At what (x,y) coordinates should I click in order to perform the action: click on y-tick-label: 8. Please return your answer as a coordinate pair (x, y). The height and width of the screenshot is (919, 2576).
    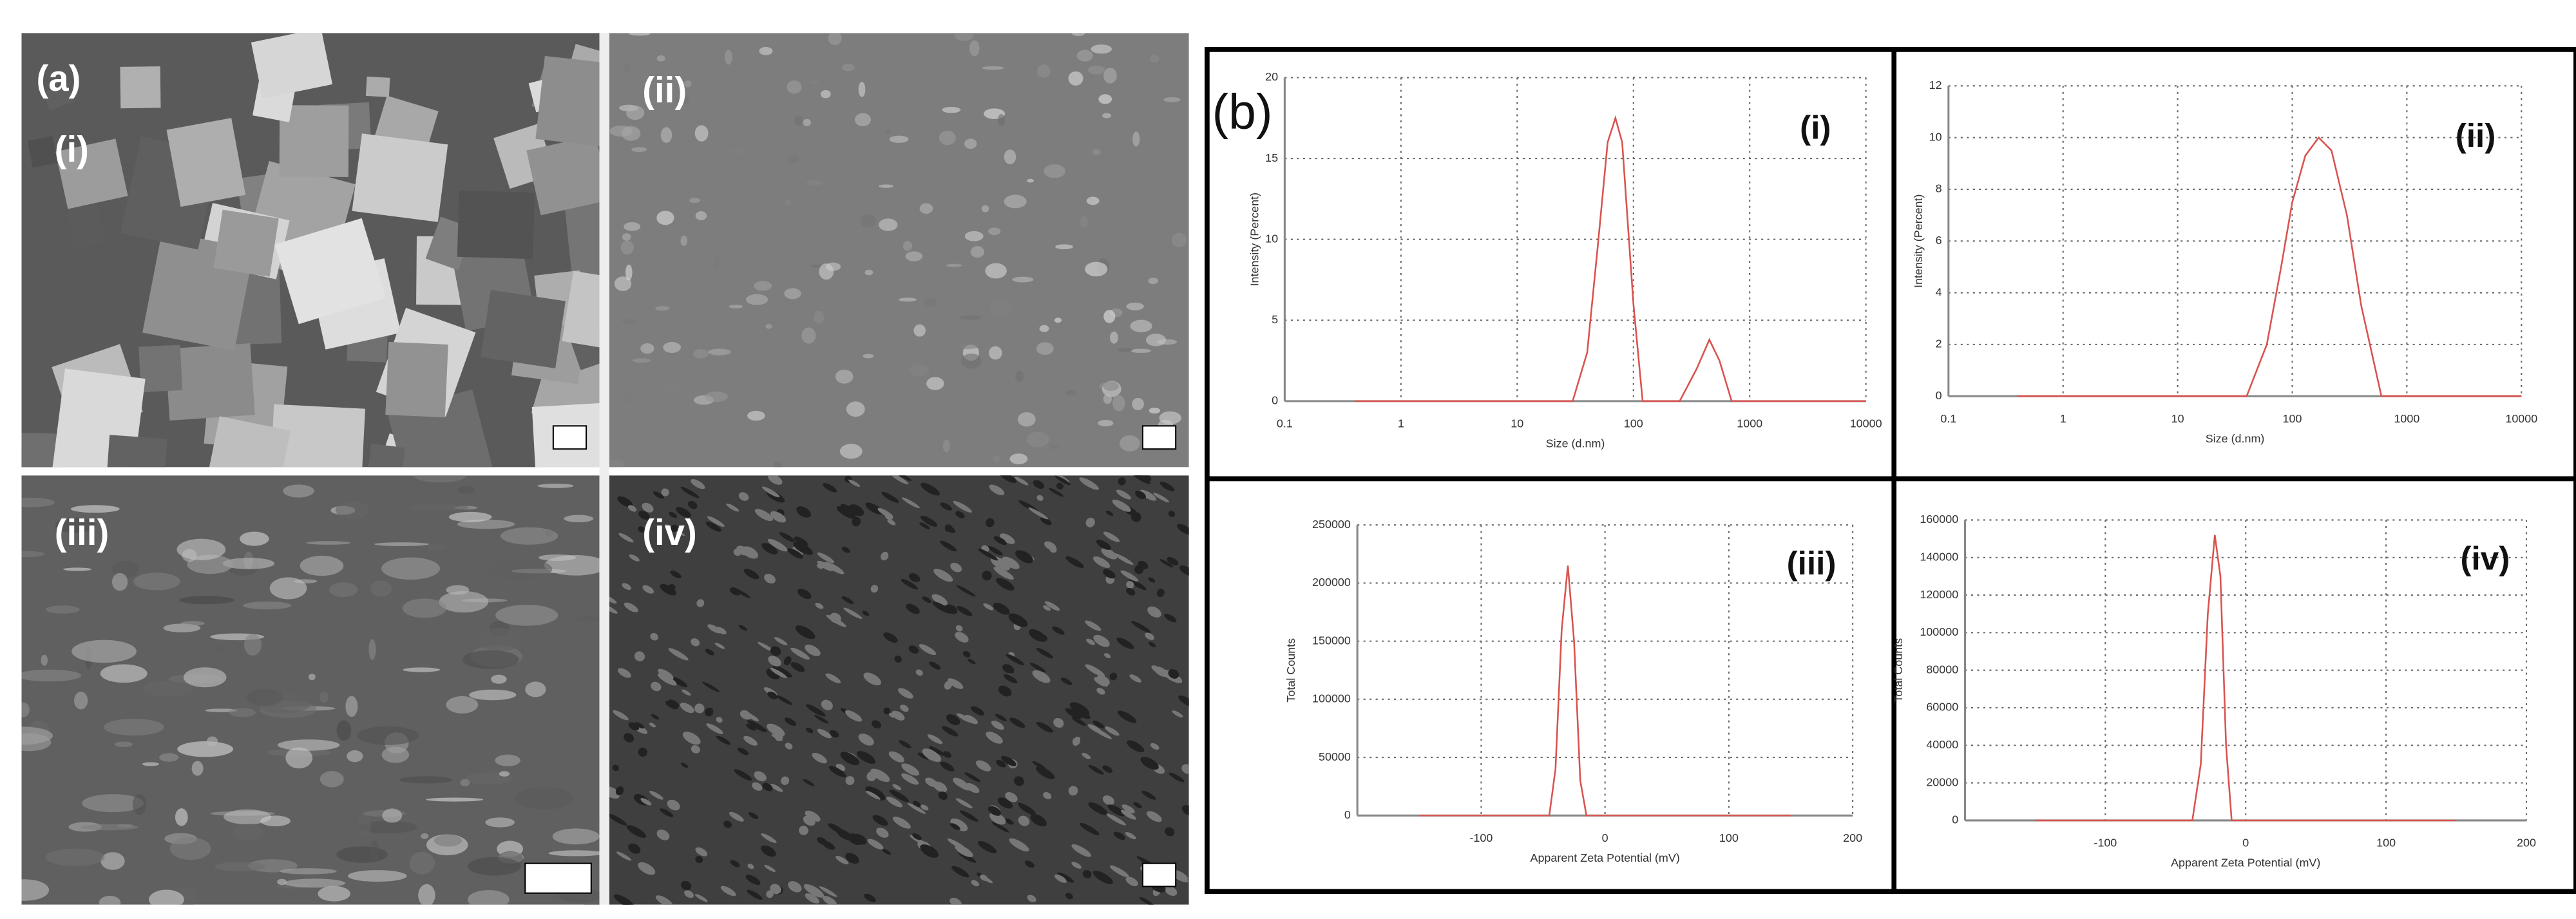
    Looking at the image, I should click on (1939, 188).